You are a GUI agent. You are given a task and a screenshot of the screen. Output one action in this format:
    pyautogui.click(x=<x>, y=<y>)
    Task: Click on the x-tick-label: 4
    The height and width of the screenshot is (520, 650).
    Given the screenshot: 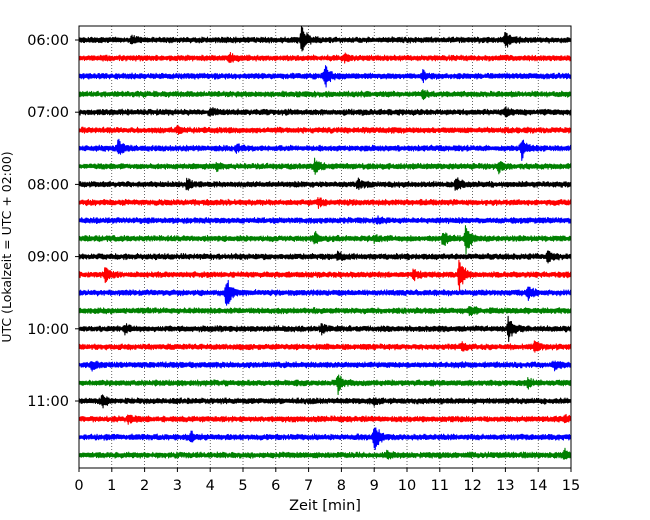 What is the action you would take?
    pyautogui.click(x=210, y=486)
    